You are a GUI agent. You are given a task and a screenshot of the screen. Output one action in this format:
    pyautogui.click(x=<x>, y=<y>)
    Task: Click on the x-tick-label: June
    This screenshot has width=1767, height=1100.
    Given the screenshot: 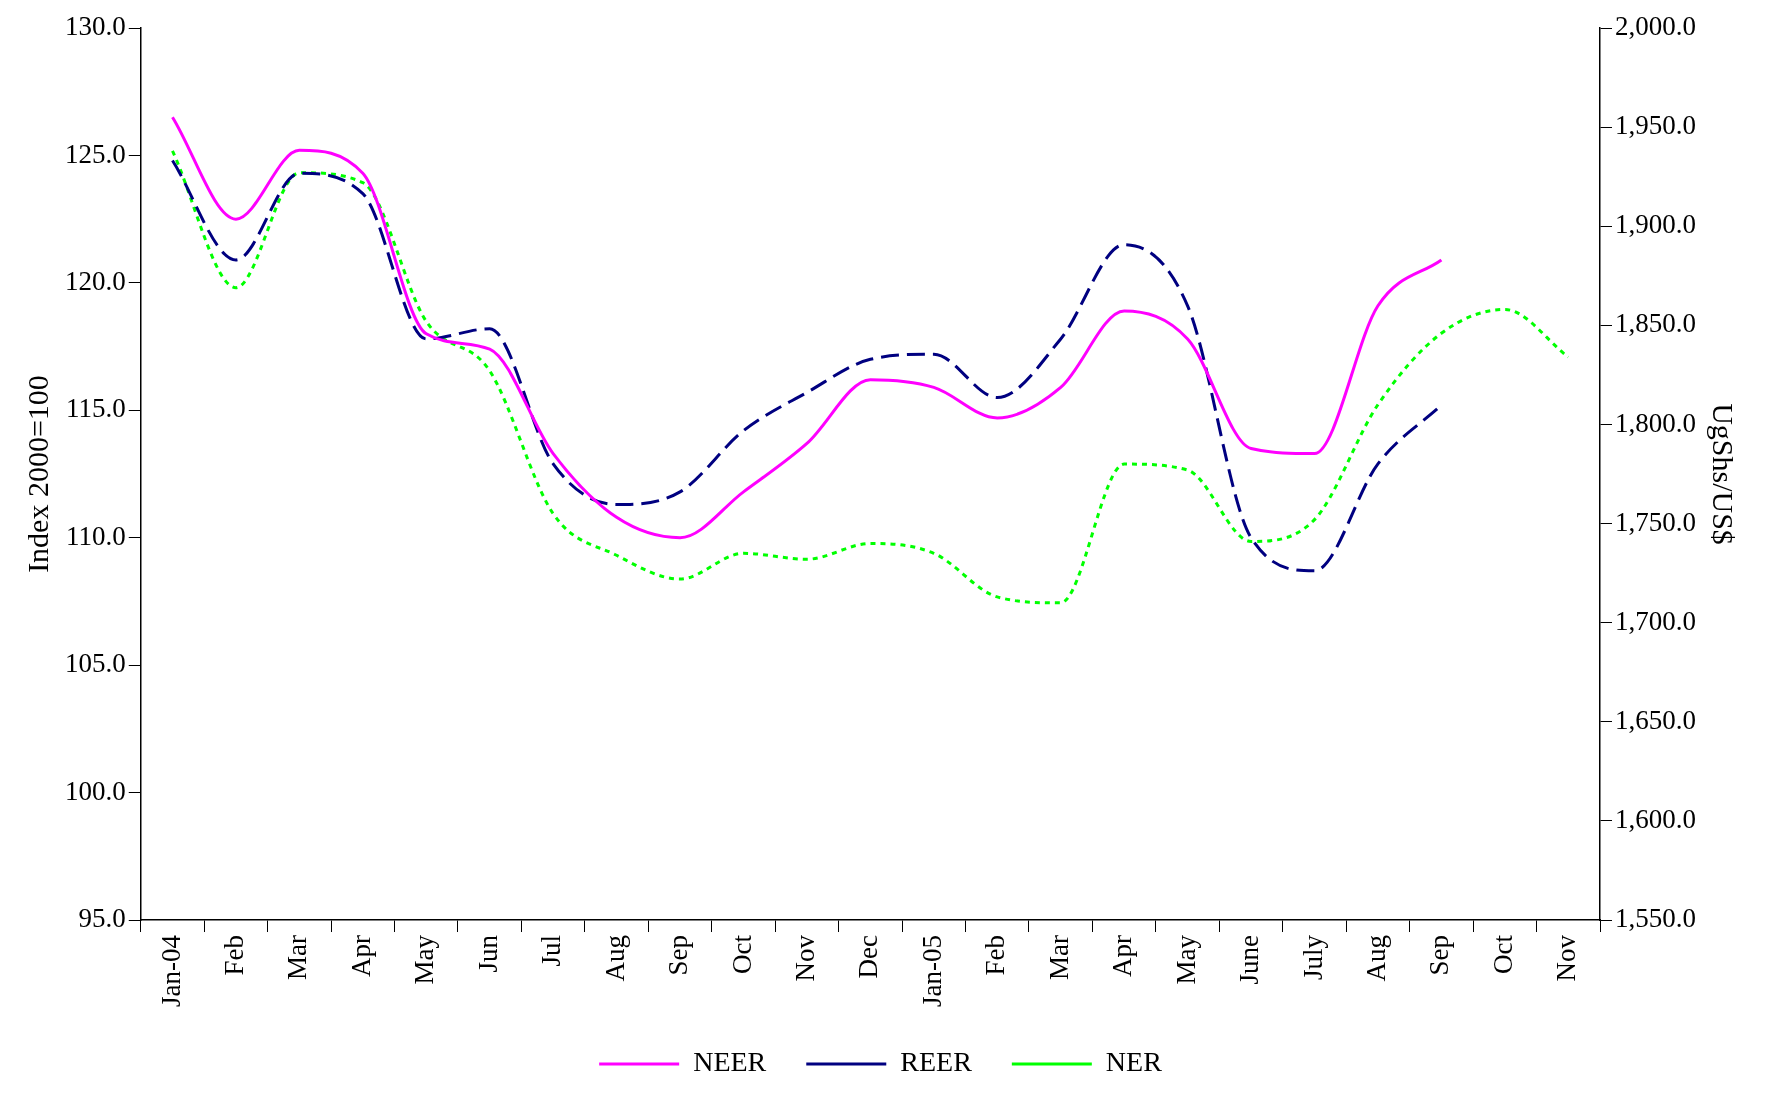 What is the action you would take?
    pyautogui.click(x=1249, y=960)
    